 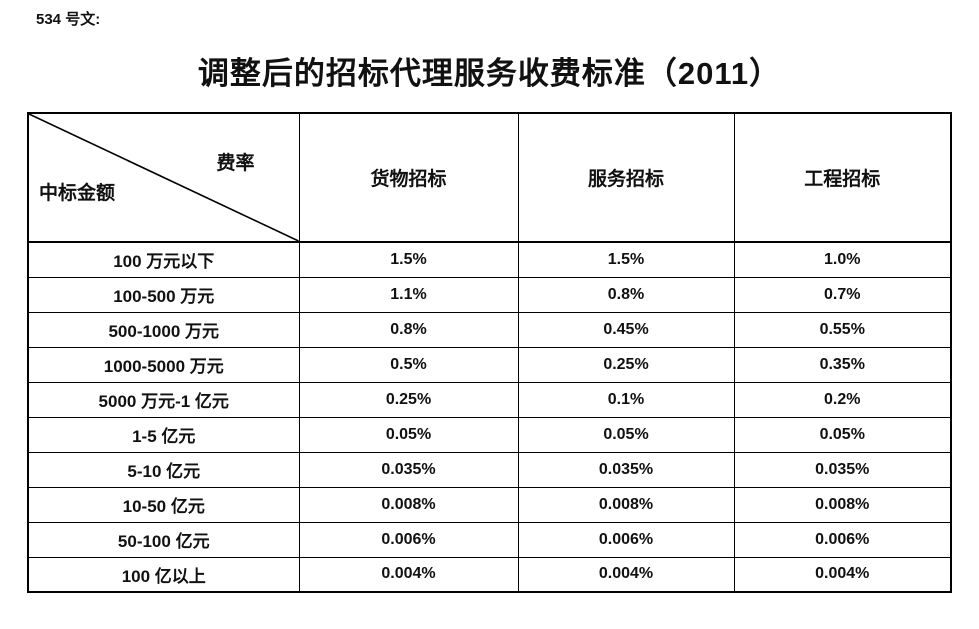 I want to click on table-row: 5000 万元-1 亿元 0.25% 0.1% 0.2%, so click(x=489, y=399).